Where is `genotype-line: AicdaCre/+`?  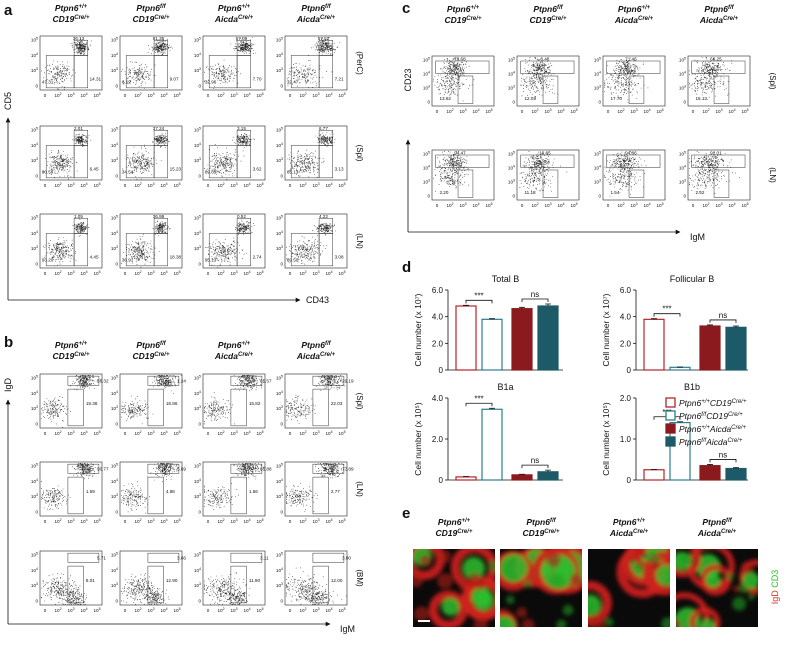 genotype-line: AicdaCre/+ is located at coordinates (316, 356).